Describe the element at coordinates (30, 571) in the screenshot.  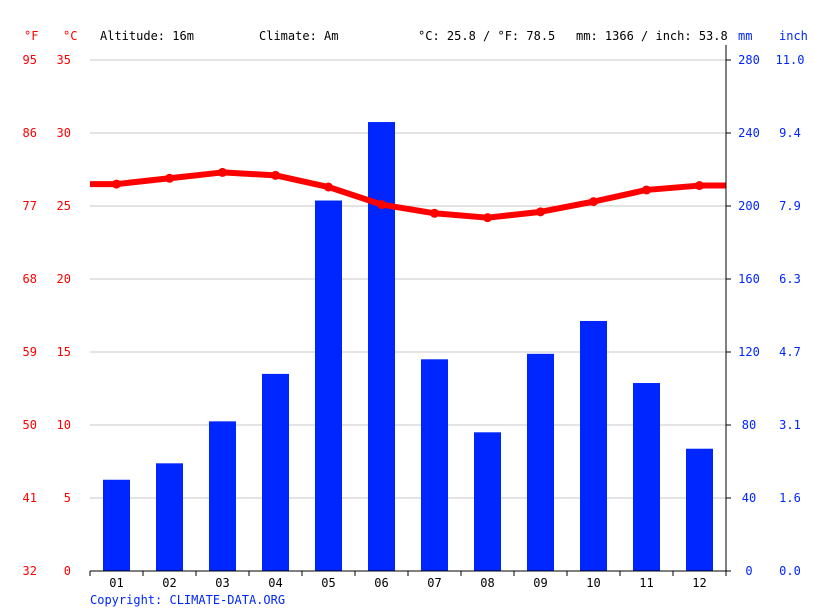
I see `tick-label-f: 32` at that location.